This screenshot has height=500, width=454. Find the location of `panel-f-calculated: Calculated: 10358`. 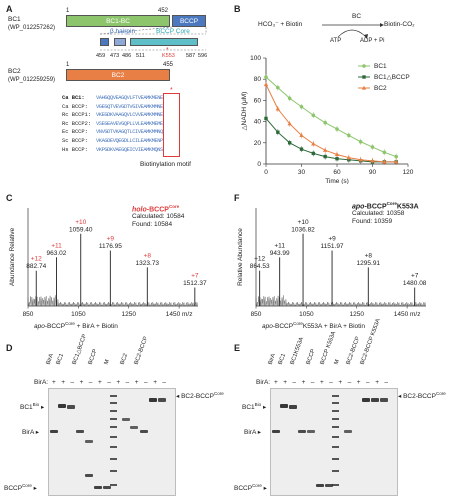

panel-f-calculated: Calculated: 10358 is located at coordinates (378, 213).